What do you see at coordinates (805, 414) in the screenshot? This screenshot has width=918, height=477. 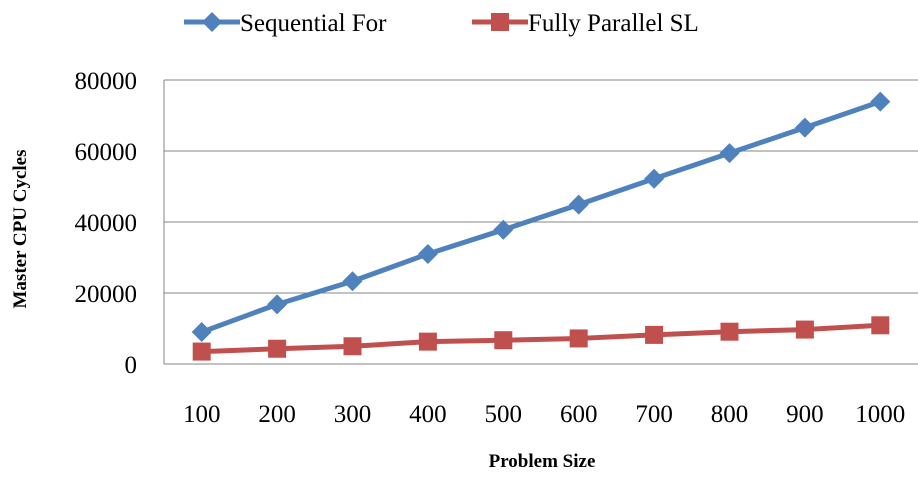 I see `x-tick-label: 900` at bounding box center [805, 414].